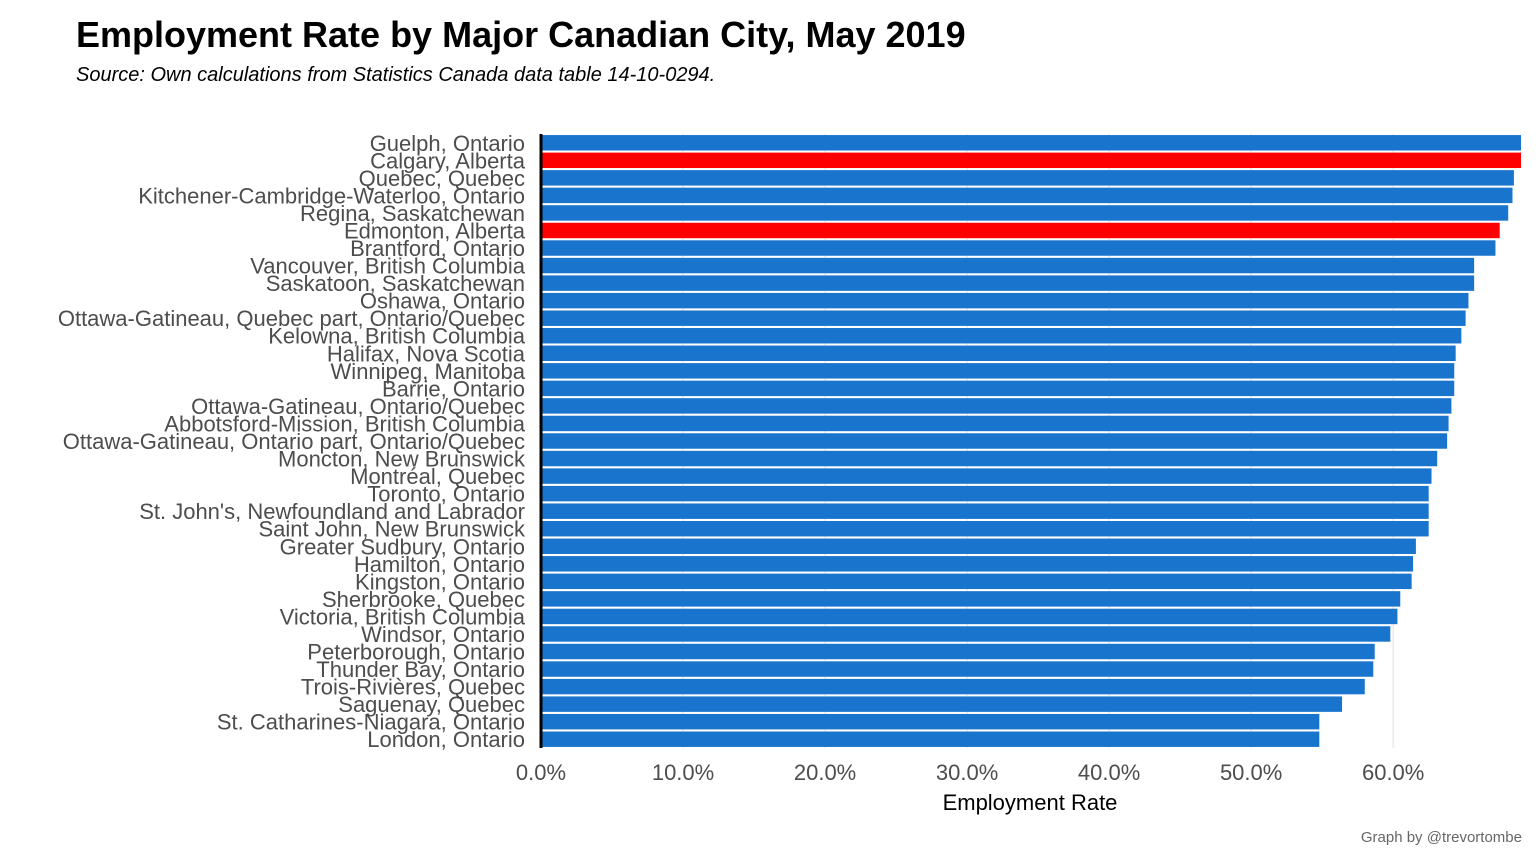 This screenshot has height=864, width=1536. I want to click on category-label: Thunder Bay, Ontario, so click(420, 669).